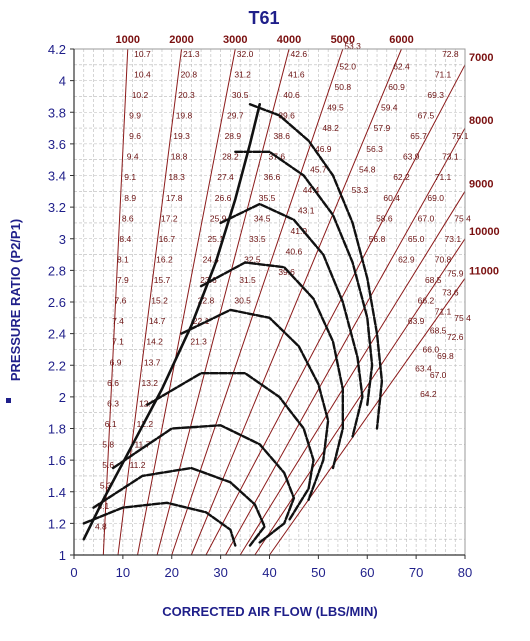  Describe the element at coordinates (149, 383) in the screenshot. I see `efficiency-value-label: 13.2` at that location.